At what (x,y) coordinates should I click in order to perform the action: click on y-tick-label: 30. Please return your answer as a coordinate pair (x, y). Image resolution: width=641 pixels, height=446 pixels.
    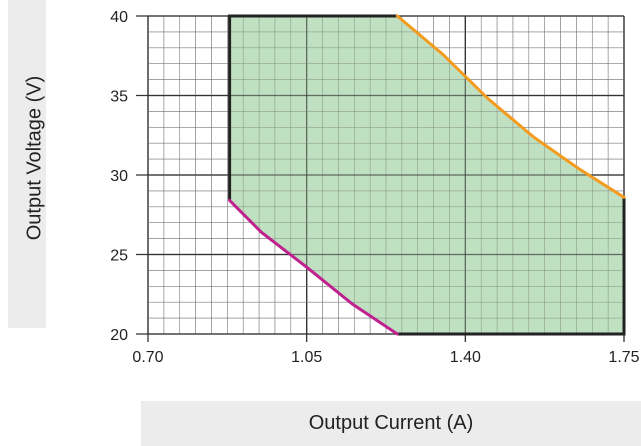
    Looking at the image, I should click on (119, 176).